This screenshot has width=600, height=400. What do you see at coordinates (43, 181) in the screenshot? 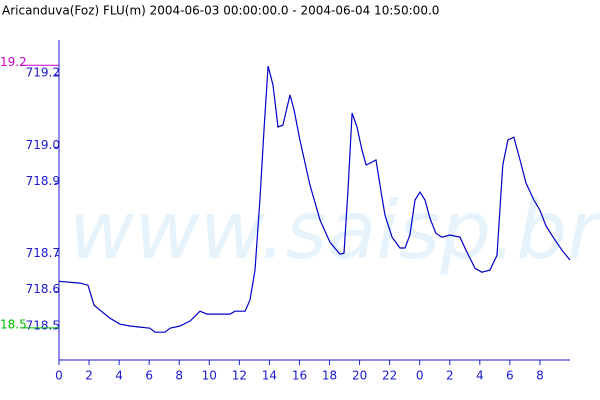
I see `y-tick-label: 718.9` at bounding box center [43, 181].